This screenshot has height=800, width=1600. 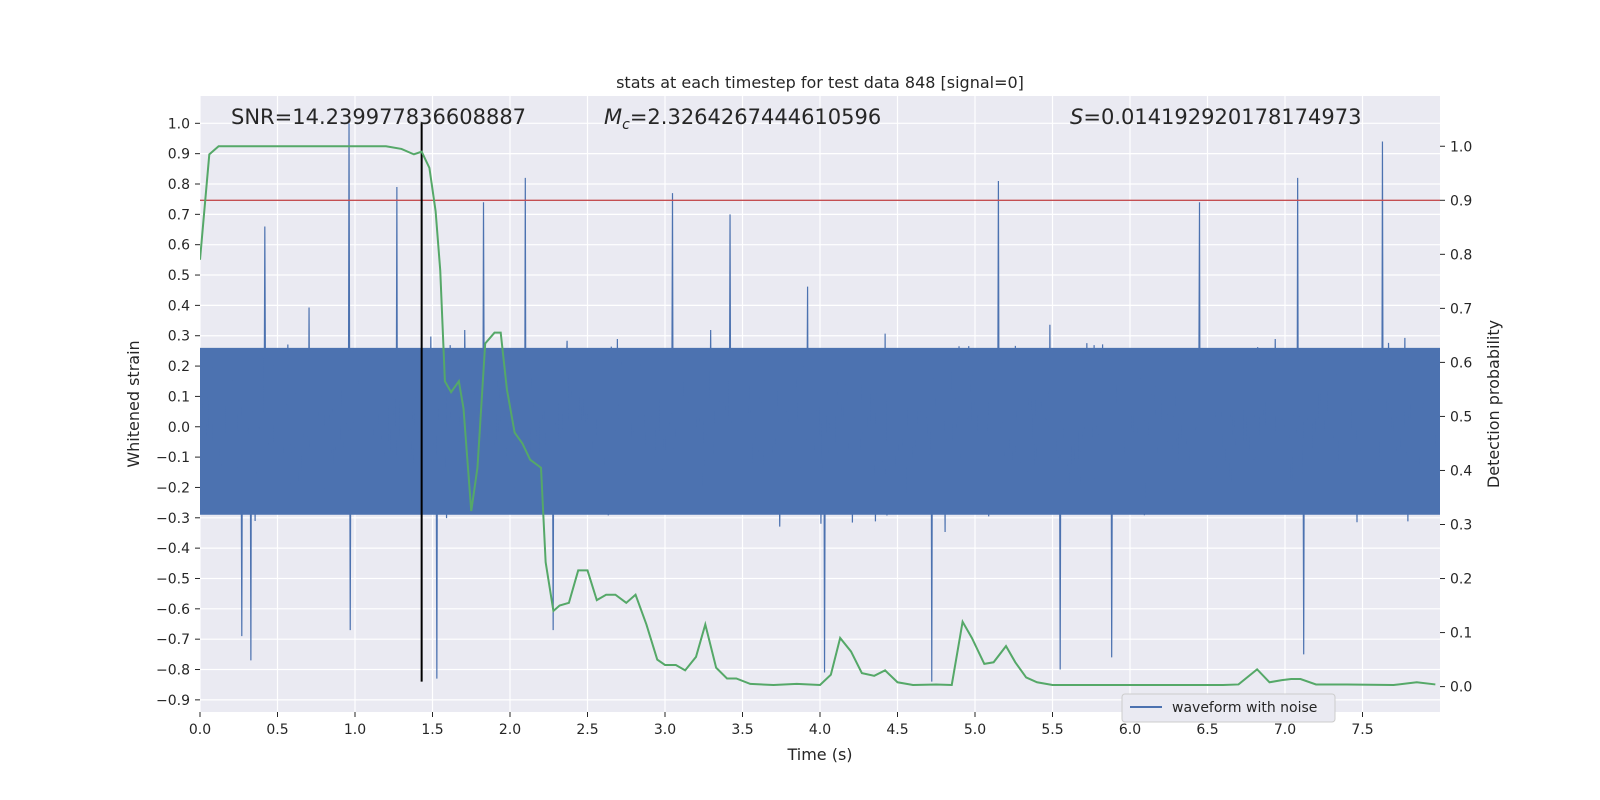 What do you see at coordinates (1052, 730) in the screenshot?
I see `x-tick-label-11: 5.5` at bounding box center [1052, 730].